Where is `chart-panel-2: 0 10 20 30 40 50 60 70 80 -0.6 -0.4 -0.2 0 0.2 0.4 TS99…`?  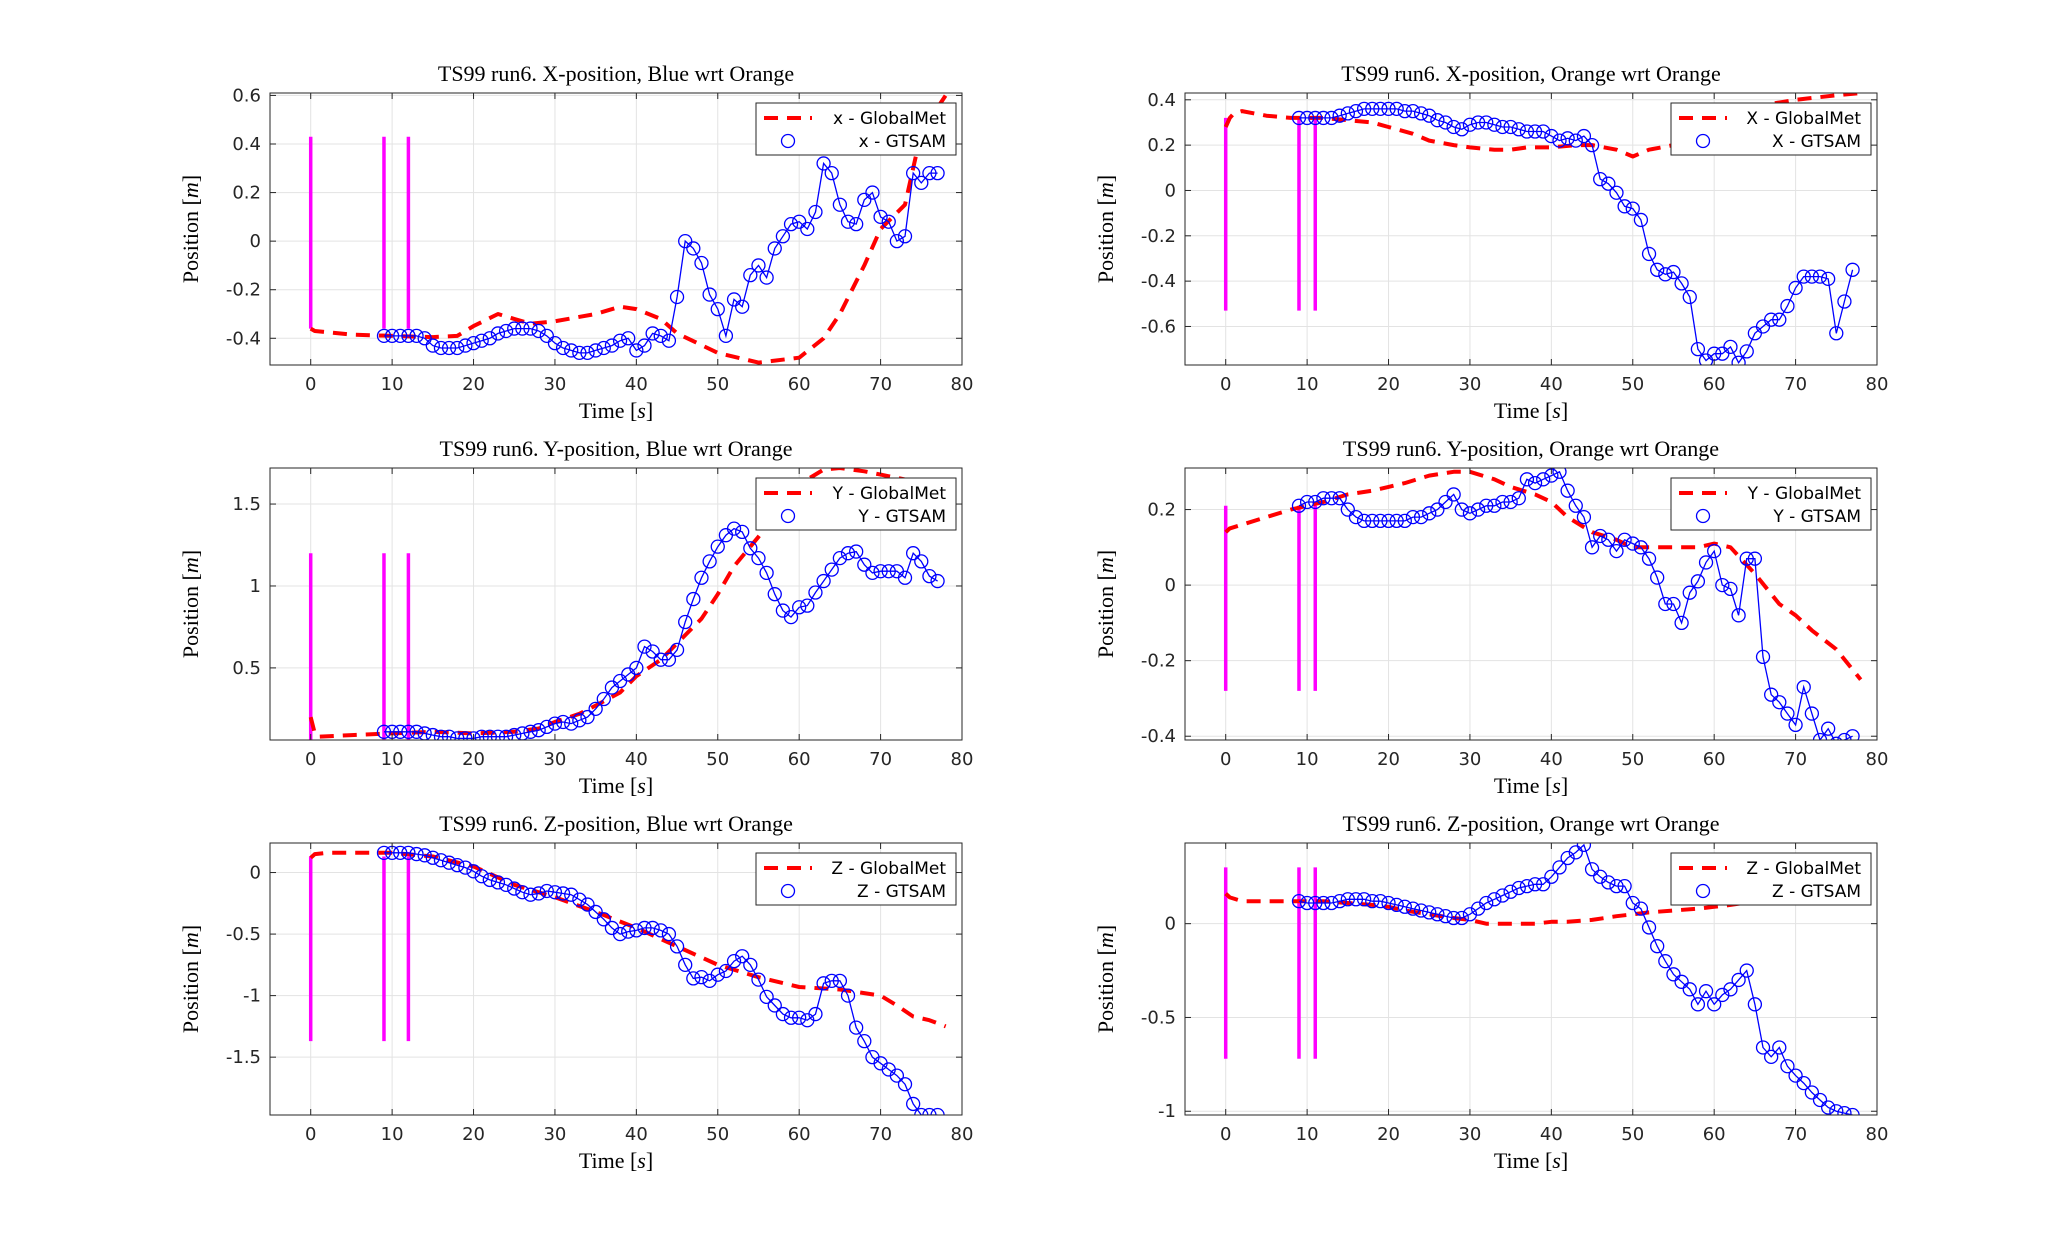
chart-panel-2: 0 10 20 30 40 50 60 70 80 -0.6 -0.4 -0.2 0 0.2 0.4 TS99… is located at coordinates (1490, 242).